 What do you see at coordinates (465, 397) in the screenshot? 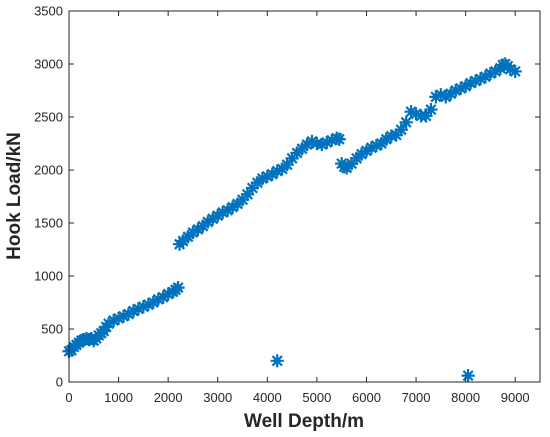
I see `x-tick-label: 8000` at bounding box center [465, 397].